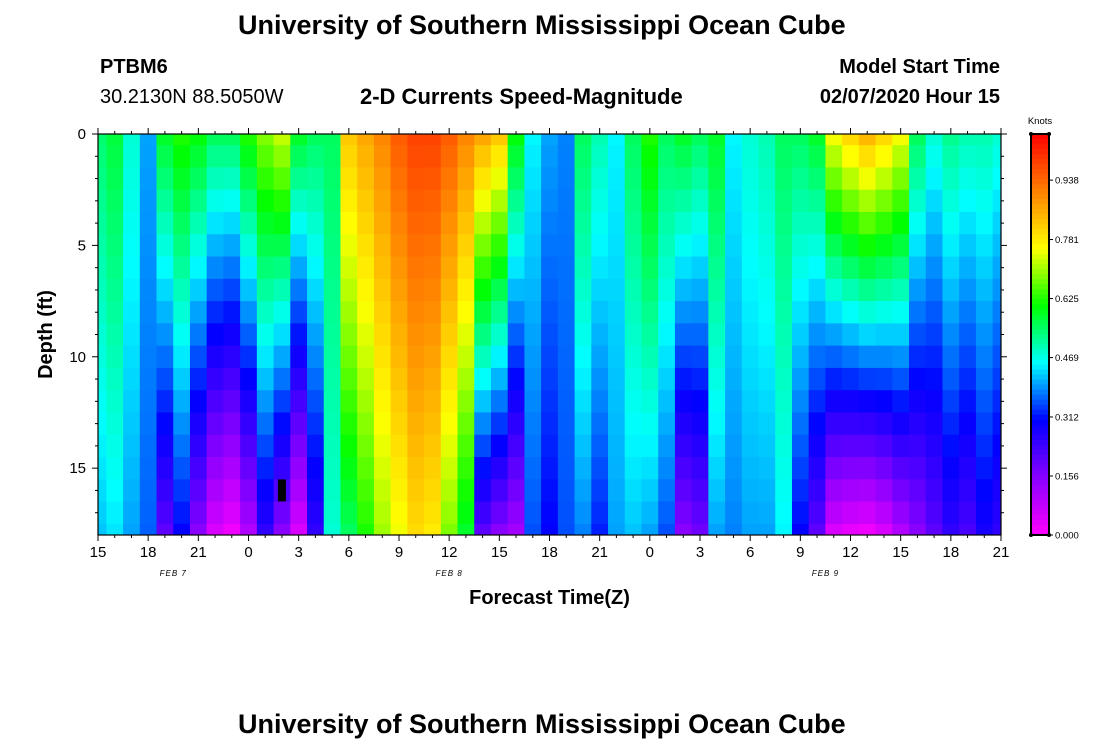 The width and height of the screenshot is (1100, 750). What do you see at coordinates (1053, 329) in the screenshot?
I see `colorbar: Knots 0.000 0.156 0.312 0.469 0.625 0.781 0.938` at bounding box center [1053, 329].